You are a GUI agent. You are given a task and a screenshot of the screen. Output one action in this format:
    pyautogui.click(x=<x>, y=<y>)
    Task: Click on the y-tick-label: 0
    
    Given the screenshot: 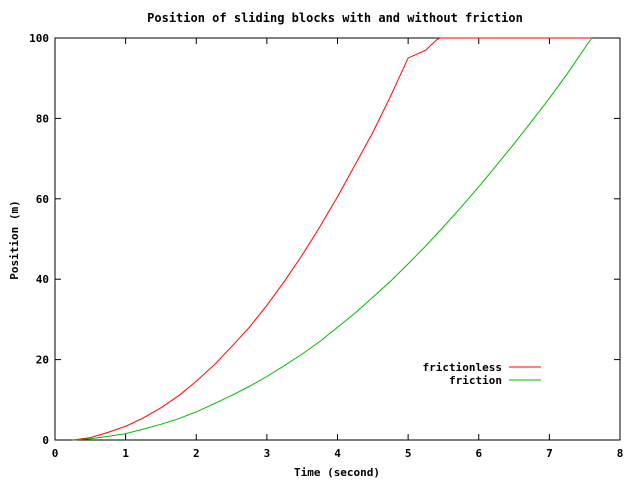 What is the action you would take?
    pyautogui.click(x=45, y=440)
    